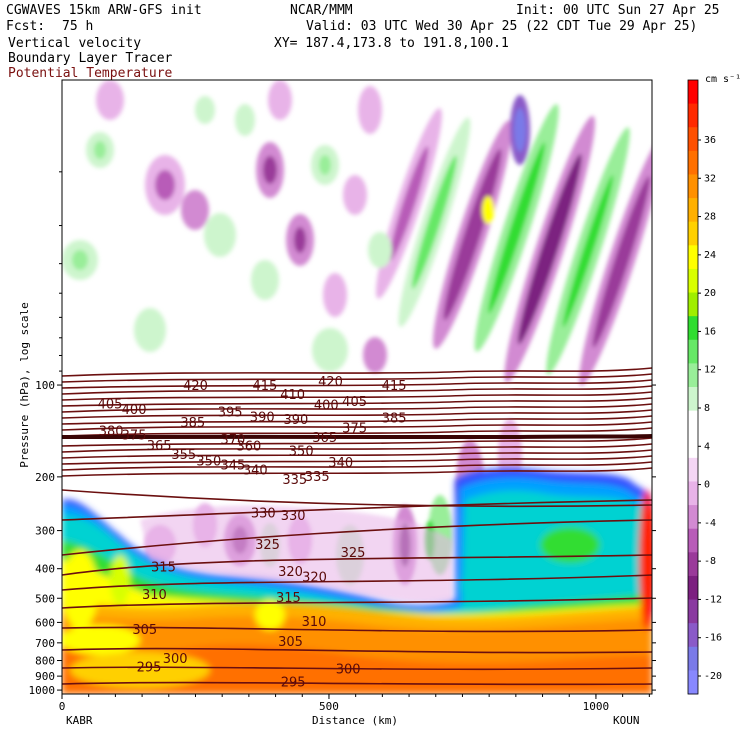 This screenshot has width=740, height=740. I want to click on theta-label: 390, so click(262, 418).